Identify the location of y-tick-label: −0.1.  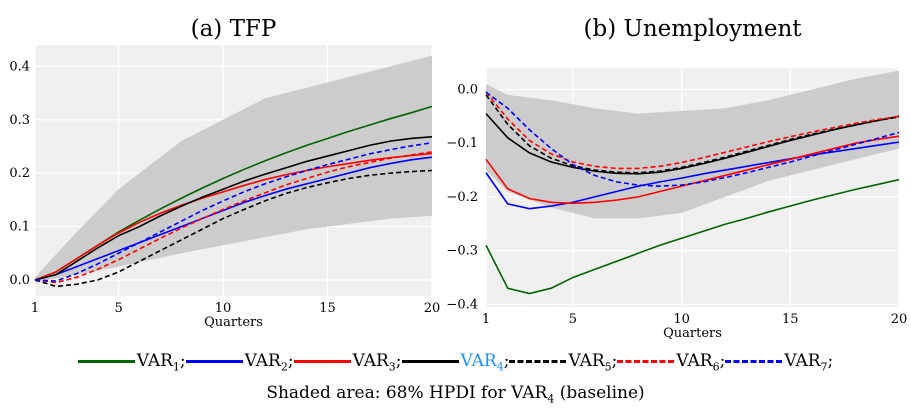
(462, 143).